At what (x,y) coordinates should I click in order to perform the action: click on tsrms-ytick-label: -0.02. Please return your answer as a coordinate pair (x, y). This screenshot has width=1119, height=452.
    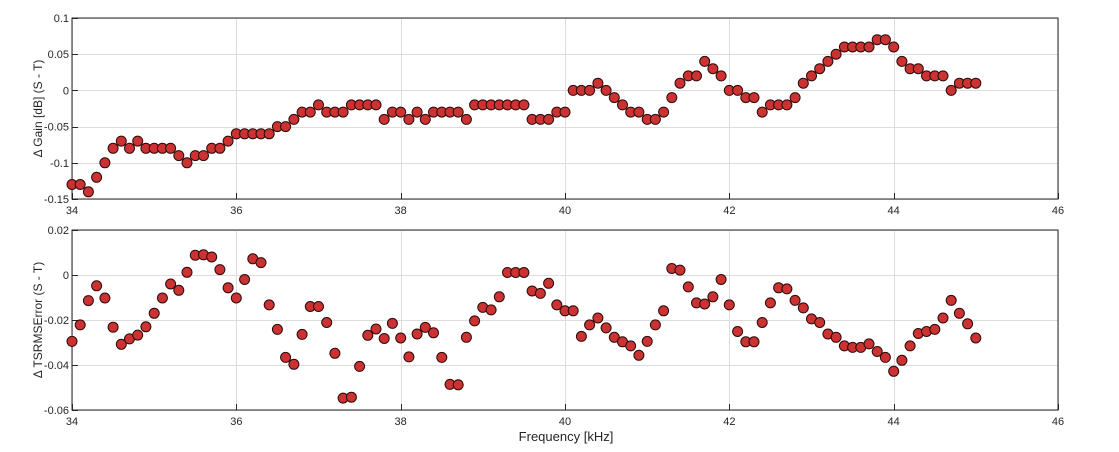
    Looking at the image, I should click on (56, 321).